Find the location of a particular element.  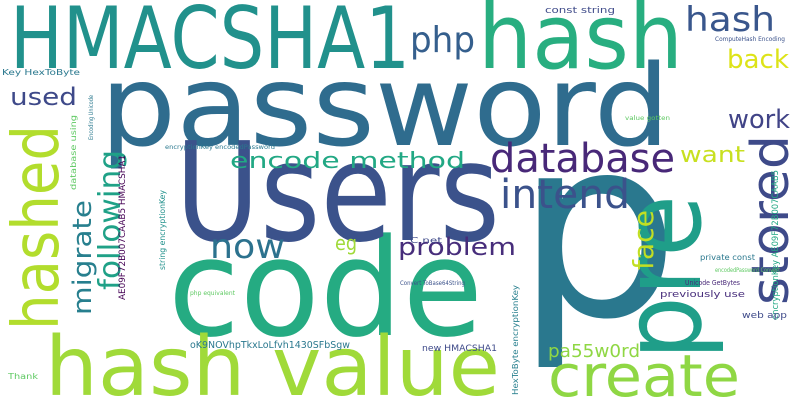

word: php equivalent is located at coordinates (213, 293).